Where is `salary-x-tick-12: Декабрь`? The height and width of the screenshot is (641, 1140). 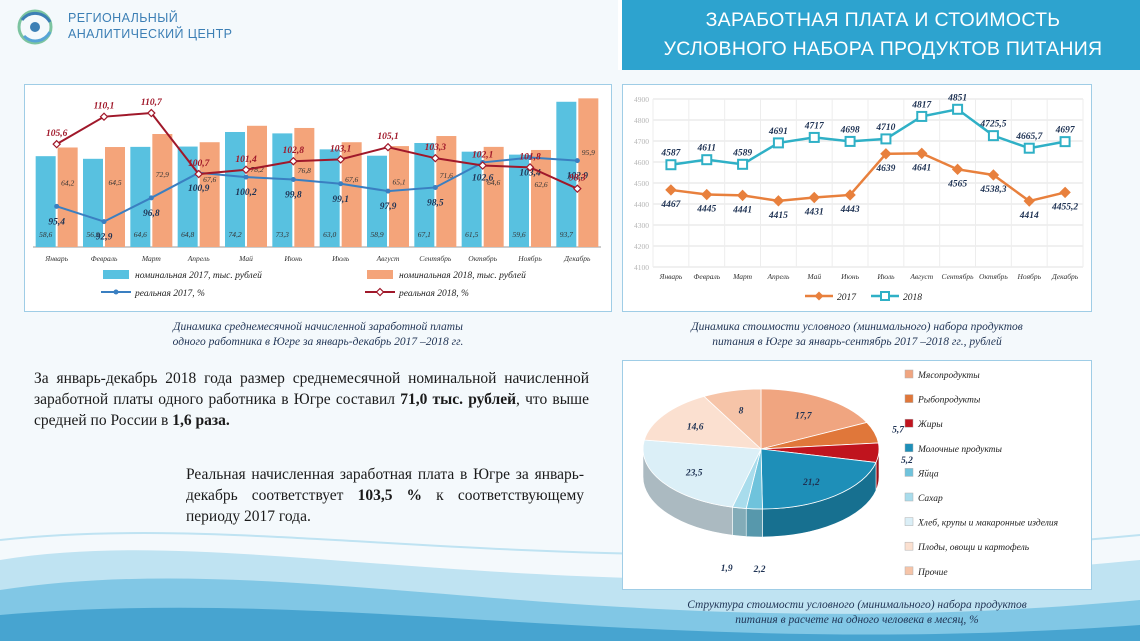
salary-x-tick-12: Декабрь is located at coordinates (577, 258).